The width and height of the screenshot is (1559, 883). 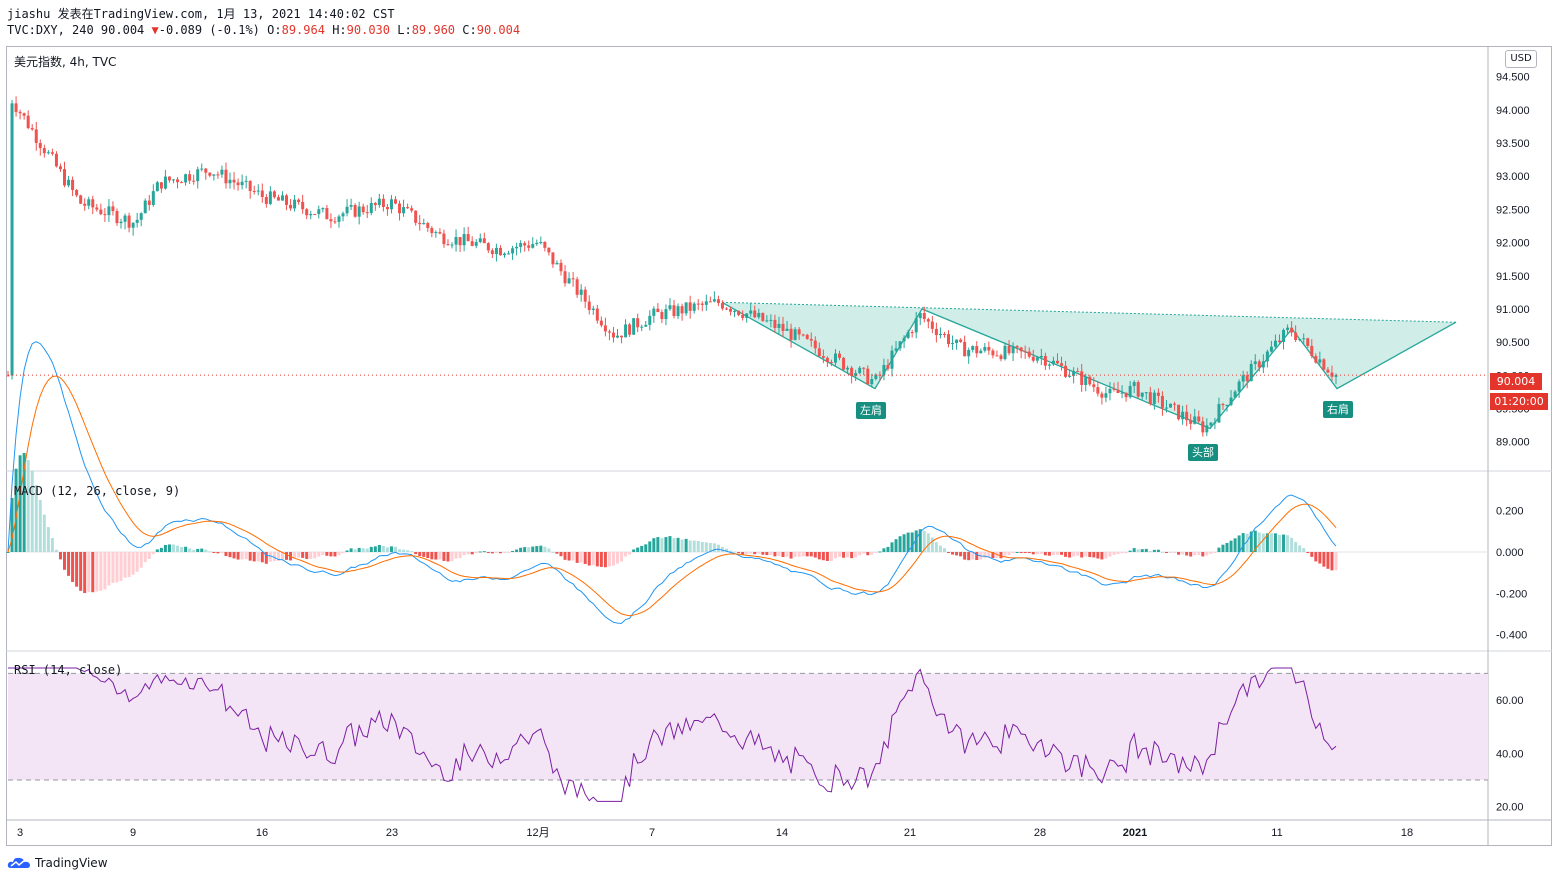 I want to click on open-label: O:, so click(x=274, y=30).